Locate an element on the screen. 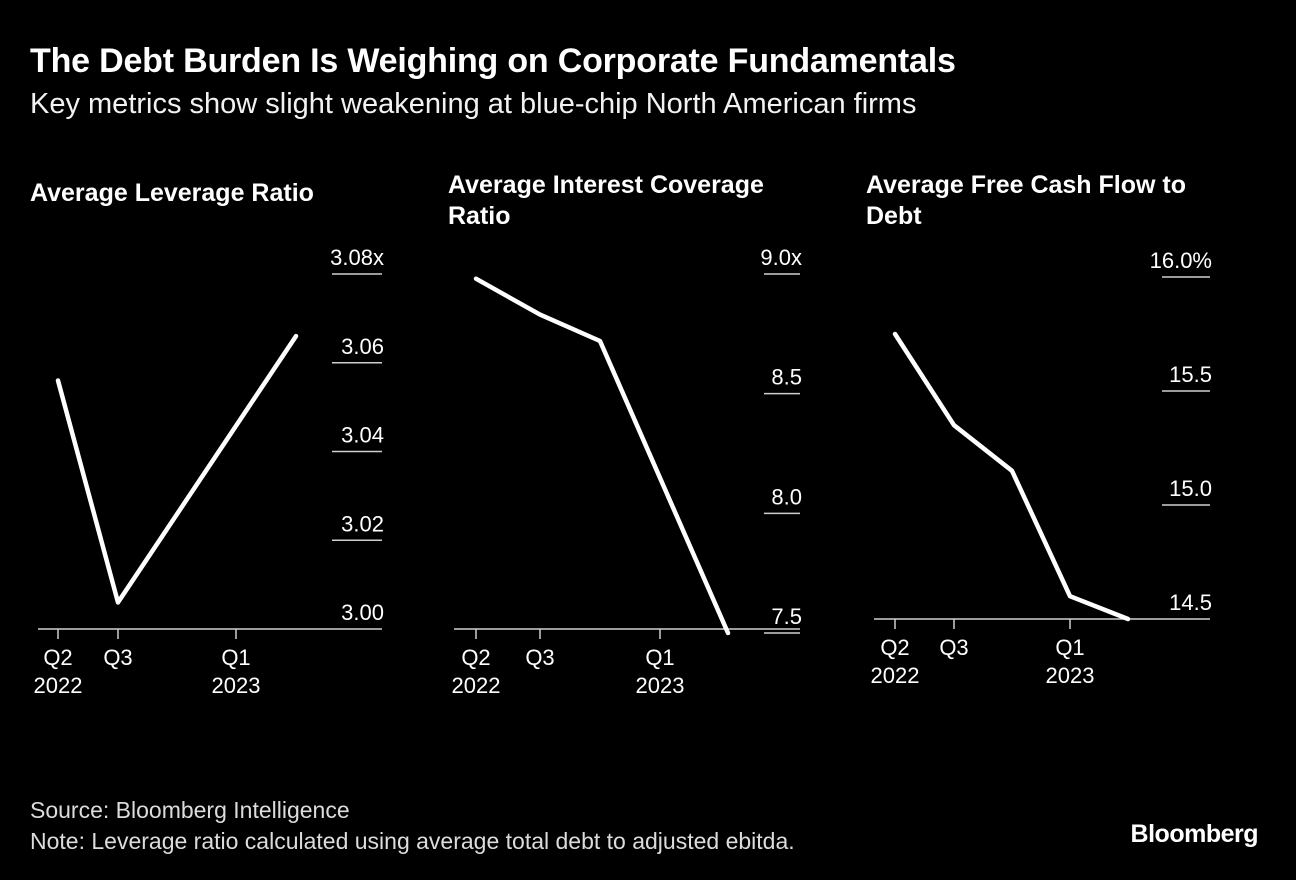 Image resolution: width=1296 pixels, height=880 pixels. y-tick-label: 7.5 is located at coordinates (786, 616).